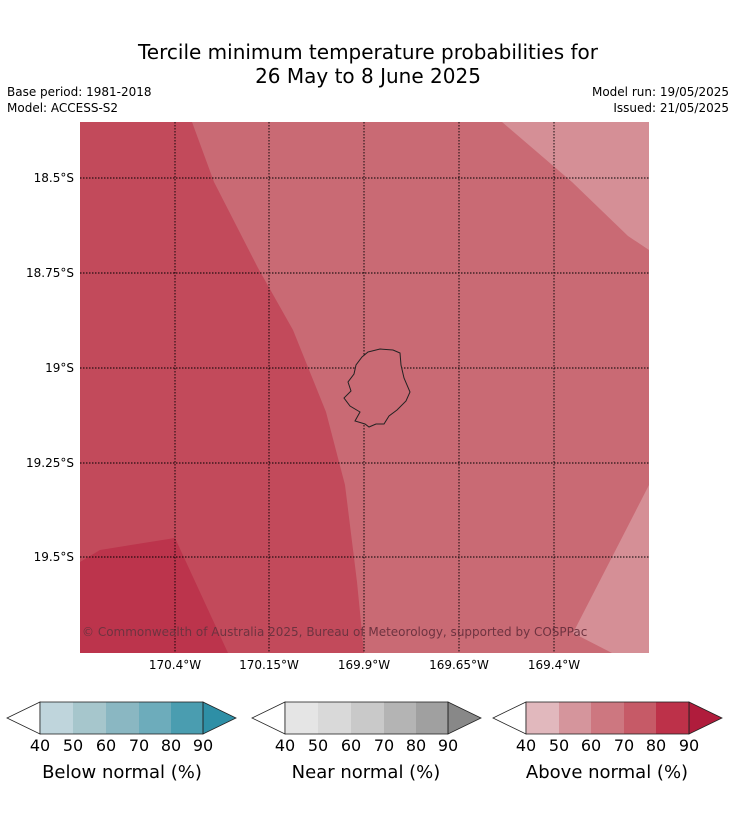 The width and height of the screenshot is (736, 816). I want to click on below-normal-label: Below normal (%), so click(122, 772).